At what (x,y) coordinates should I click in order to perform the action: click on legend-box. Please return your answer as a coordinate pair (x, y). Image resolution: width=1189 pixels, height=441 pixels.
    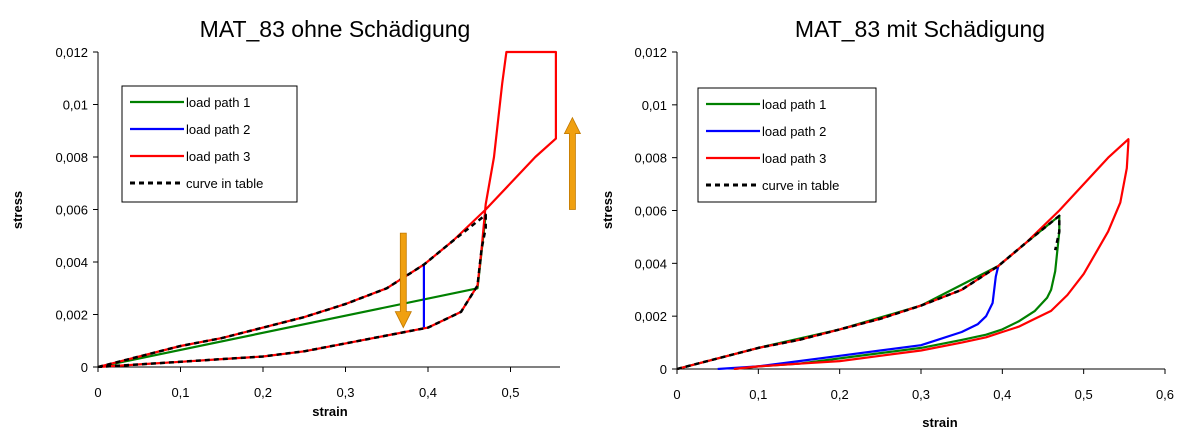
    Looking at the image, I should click on (787, 145).